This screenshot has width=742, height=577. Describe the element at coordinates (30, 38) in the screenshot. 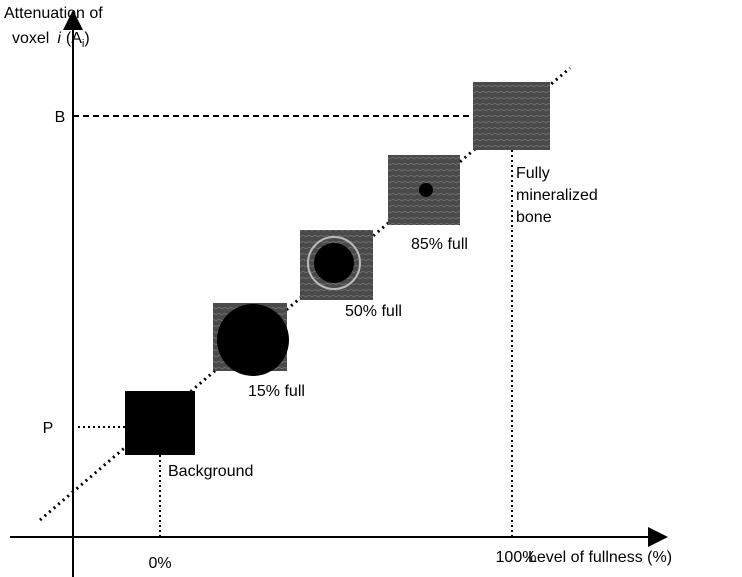

I see `label-part: voxel` at that location.